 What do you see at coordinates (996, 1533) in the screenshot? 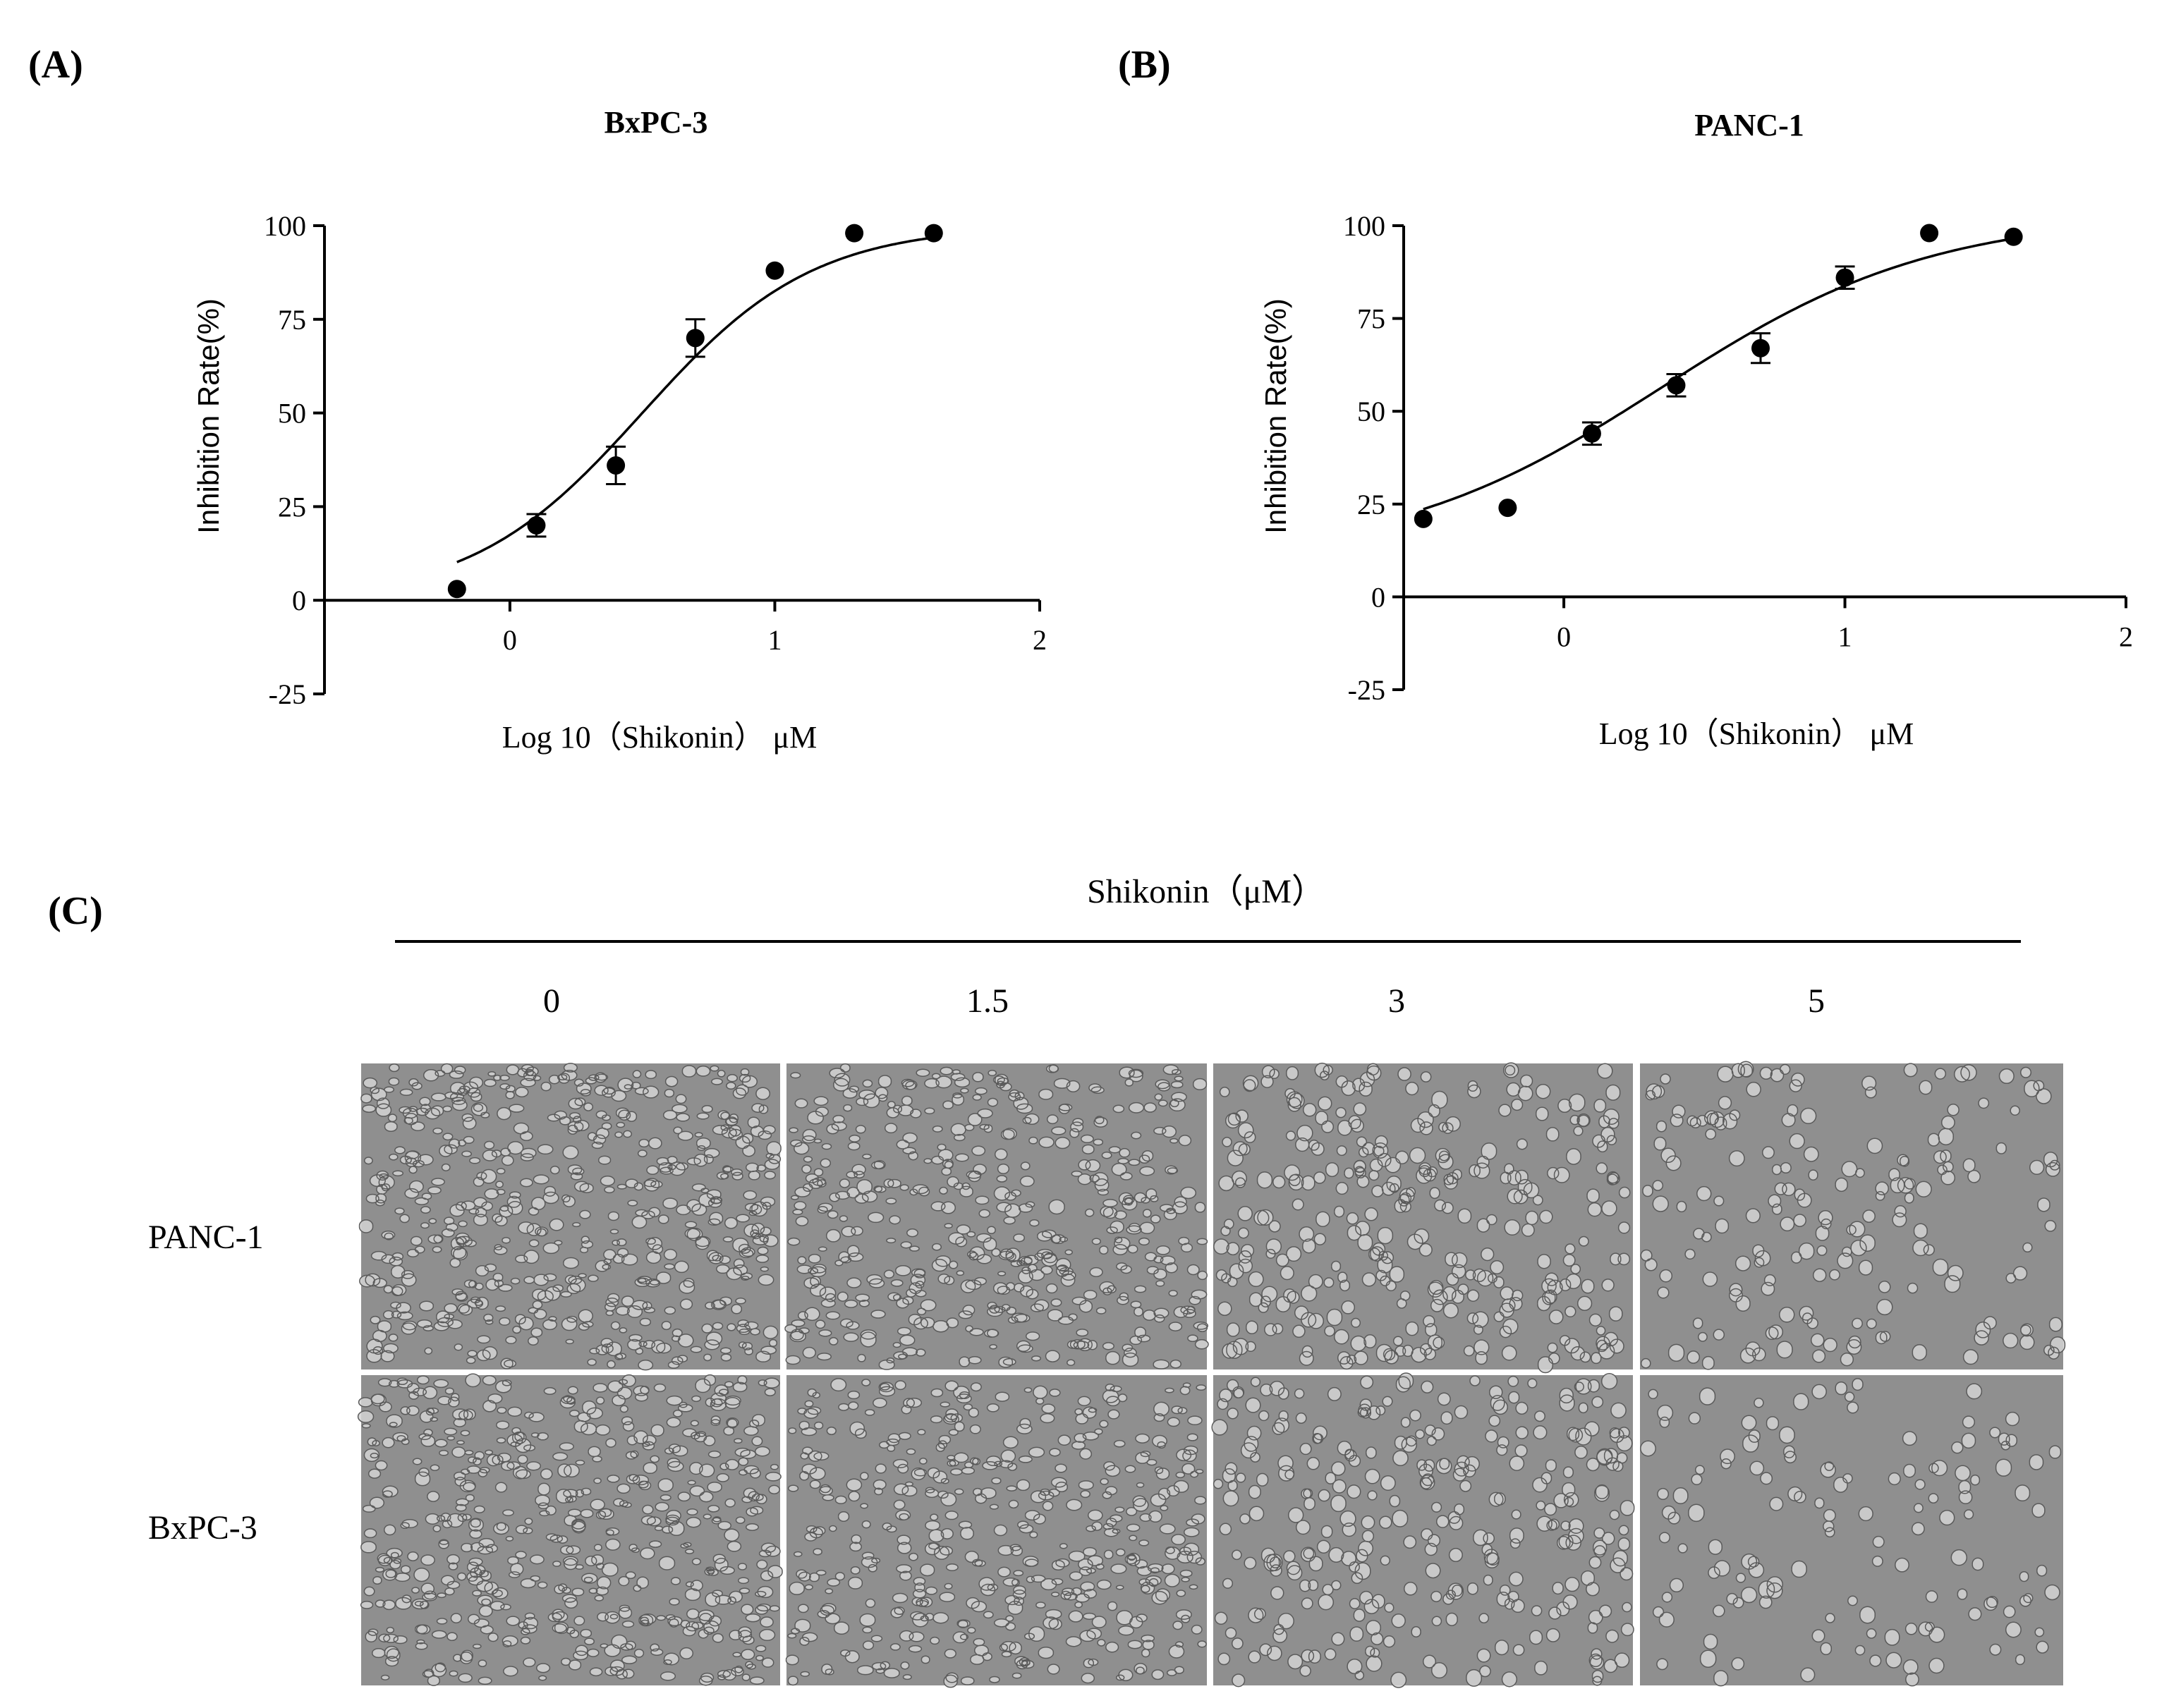
I see `micrograph-cells-BxPC-3-1.5` at bounding box center [996, 1533].